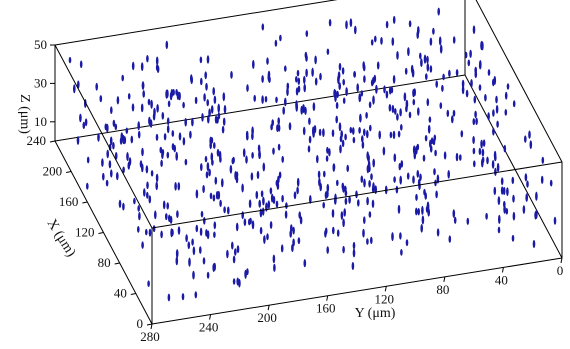 This screenshot has height=349, width=570. I want to click on x-tick-label: 160, so click(69, 201).